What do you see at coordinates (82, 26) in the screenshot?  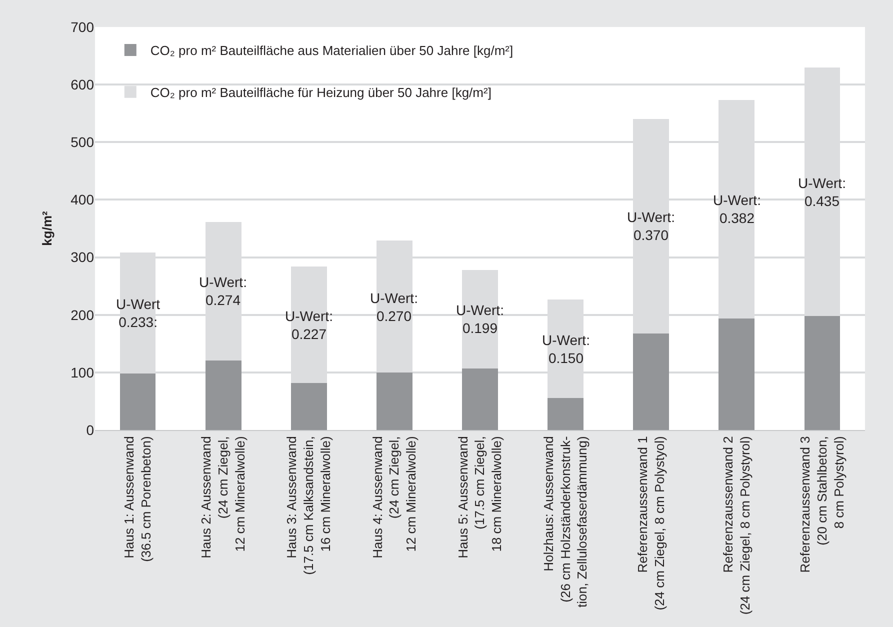 I see `y-tick-label: 700` at bounding box center [82, 26].